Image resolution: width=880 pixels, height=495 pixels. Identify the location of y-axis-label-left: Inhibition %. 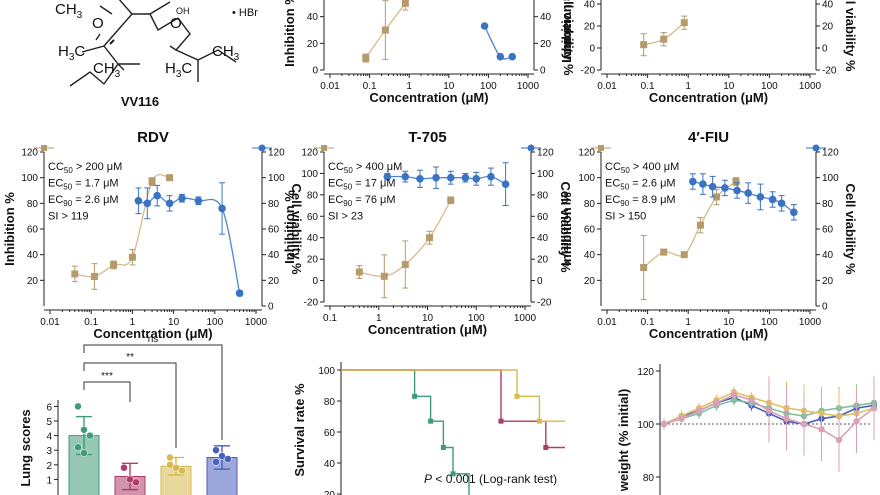
(289, 227).